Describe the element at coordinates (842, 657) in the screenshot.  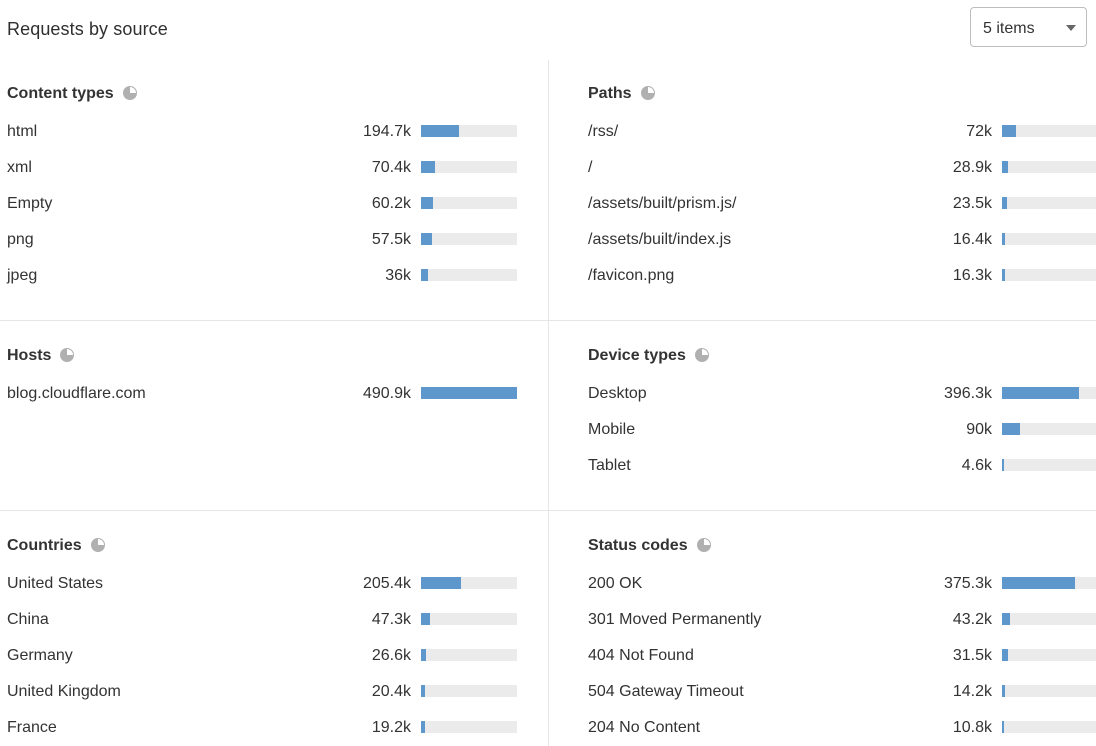
I see `list-item: 404 Not Found 31.5k` at that location.